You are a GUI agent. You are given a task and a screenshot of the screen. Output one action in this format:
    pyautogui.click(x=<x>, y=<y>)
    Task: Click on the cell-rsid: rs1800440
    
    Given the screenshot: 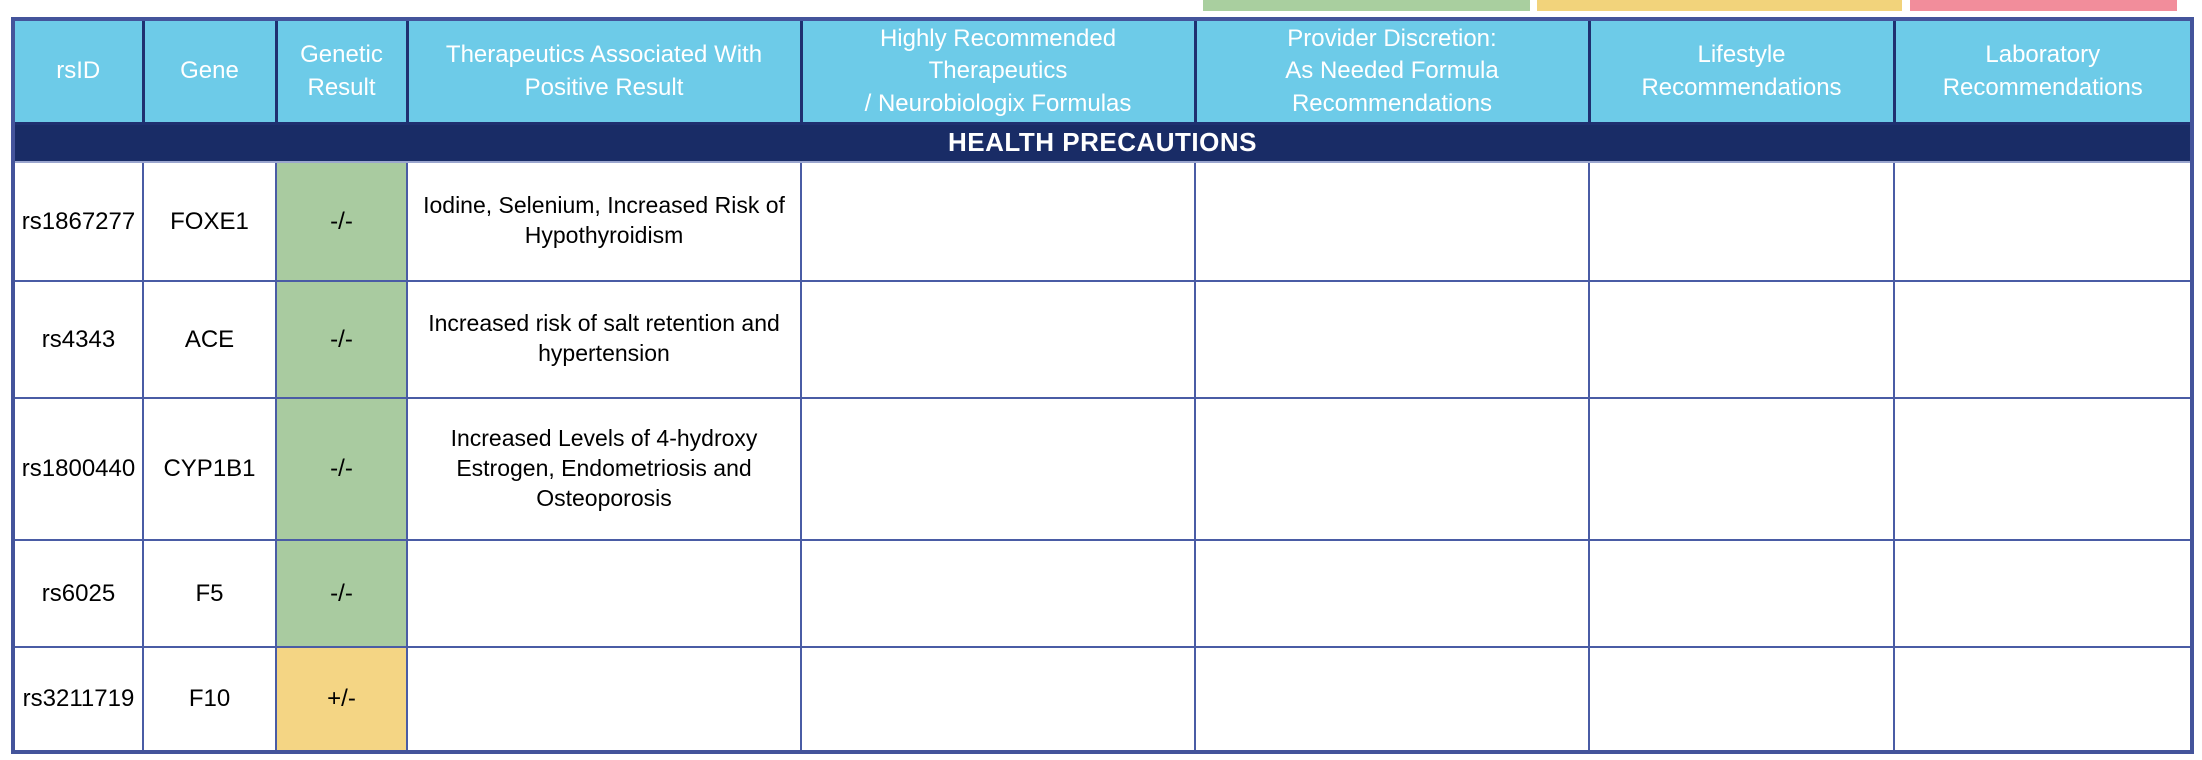 What is the action you would take?
    pyautogui.click(x=78, y=468)
    